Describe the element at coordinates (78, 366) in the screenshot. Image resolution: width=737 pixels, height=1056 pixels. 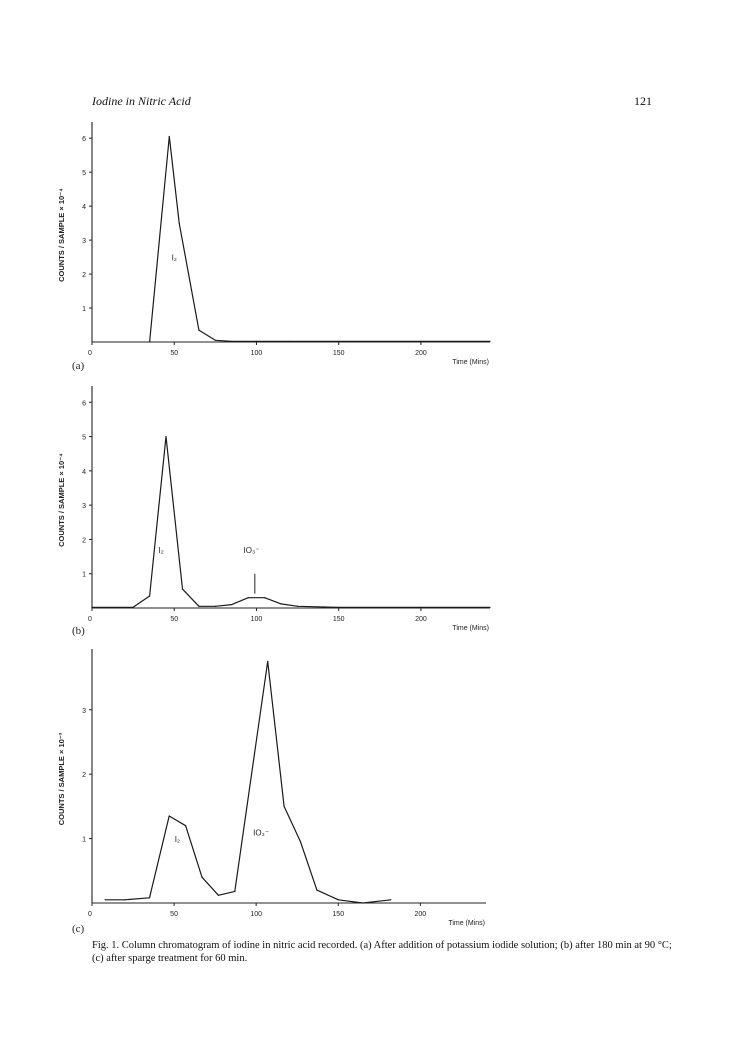
I see `panel-1-panel-label: (a)` at that location.